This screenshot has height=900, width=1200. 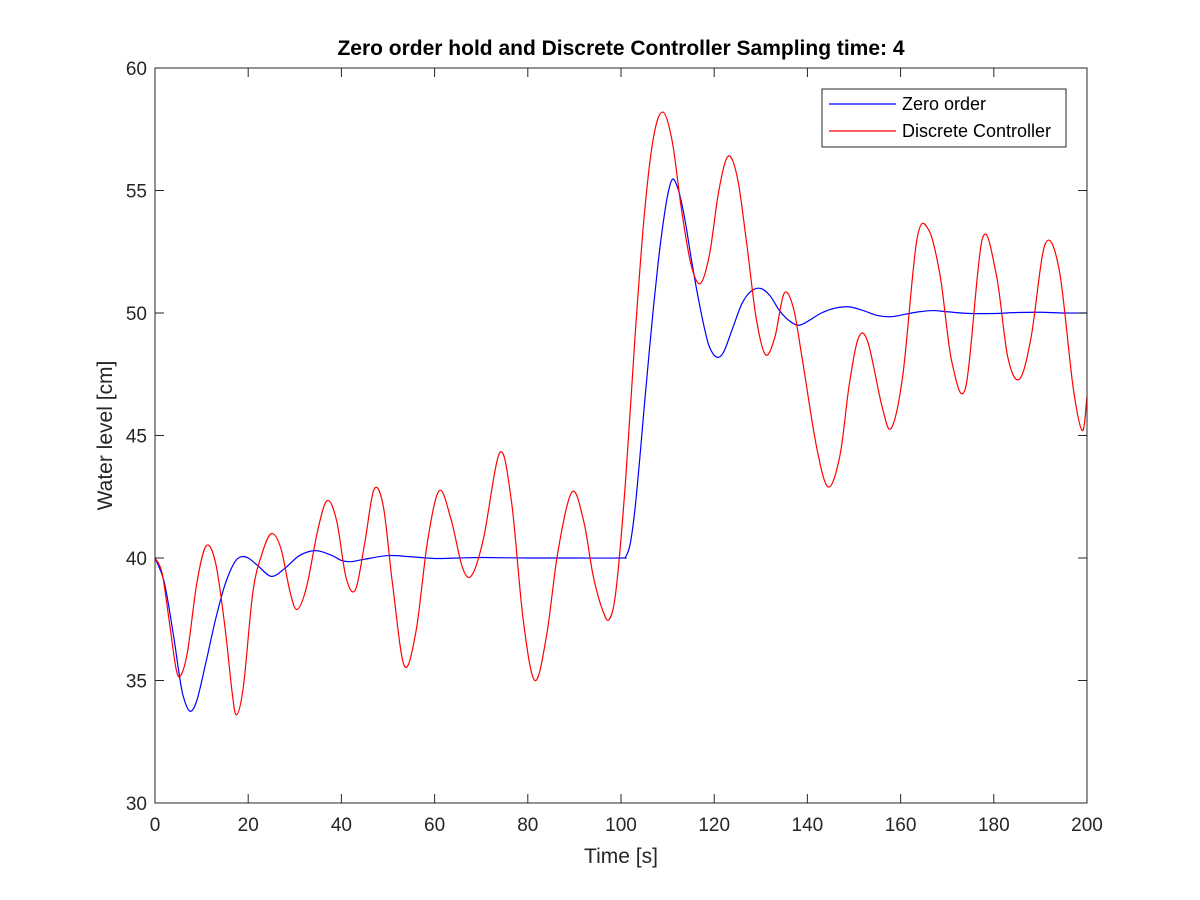 I want to click on legend-label-zero-order: Zero order, so click(x=944, y=104).